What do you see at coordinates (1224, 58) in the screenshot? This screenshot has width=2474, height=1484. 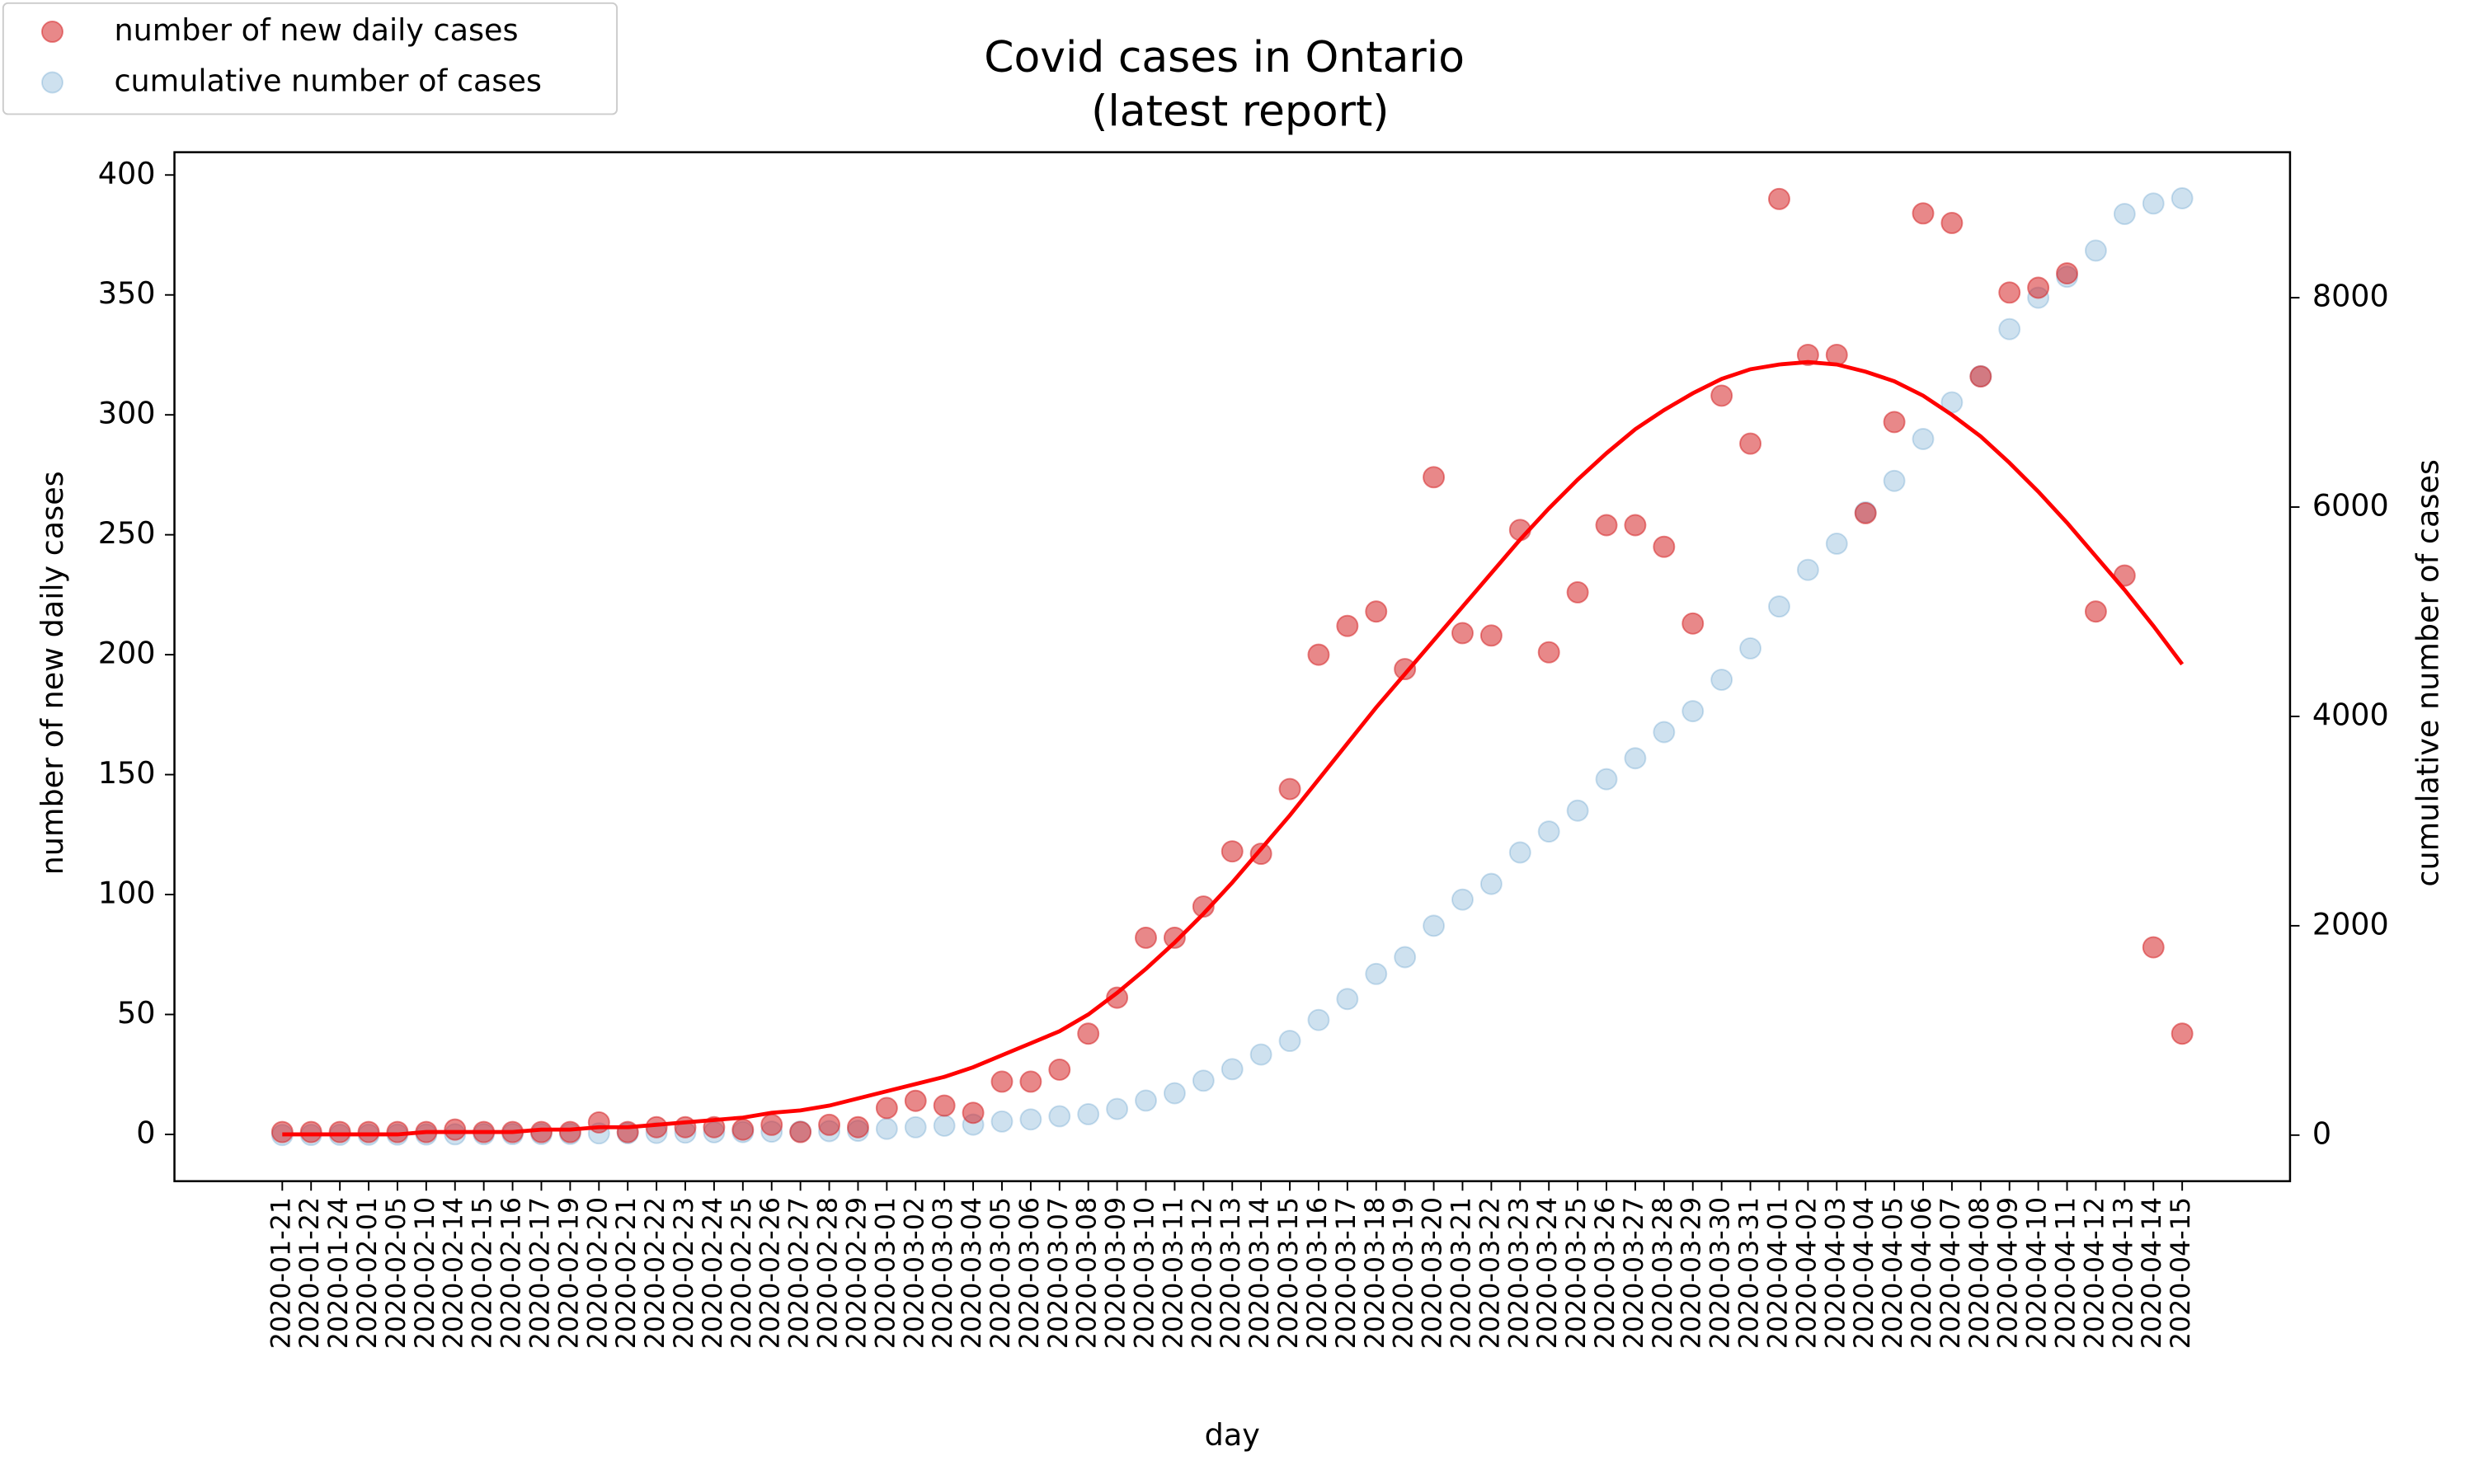 I see `chart-title: Covid cases in Ontario` at bounding box center [1224, 58].